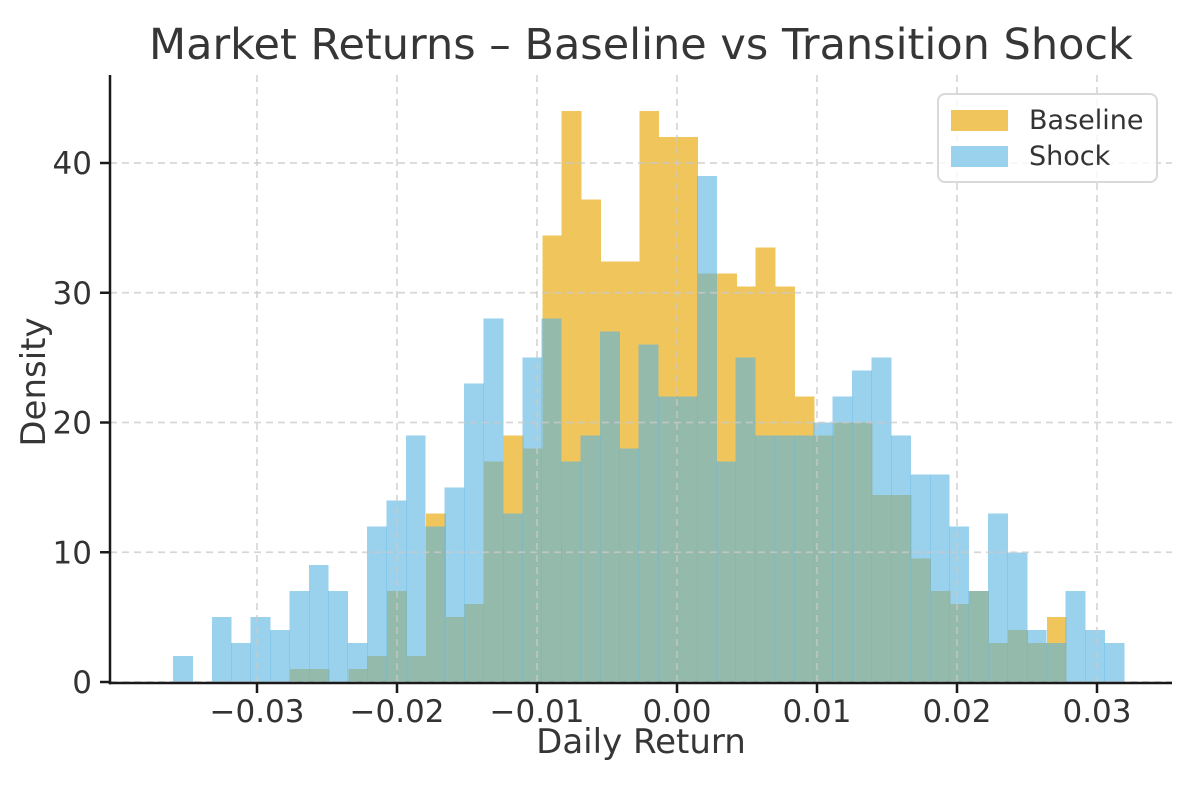  I want to click on legend-item-baseline: Baseline, so click(1053, 120).